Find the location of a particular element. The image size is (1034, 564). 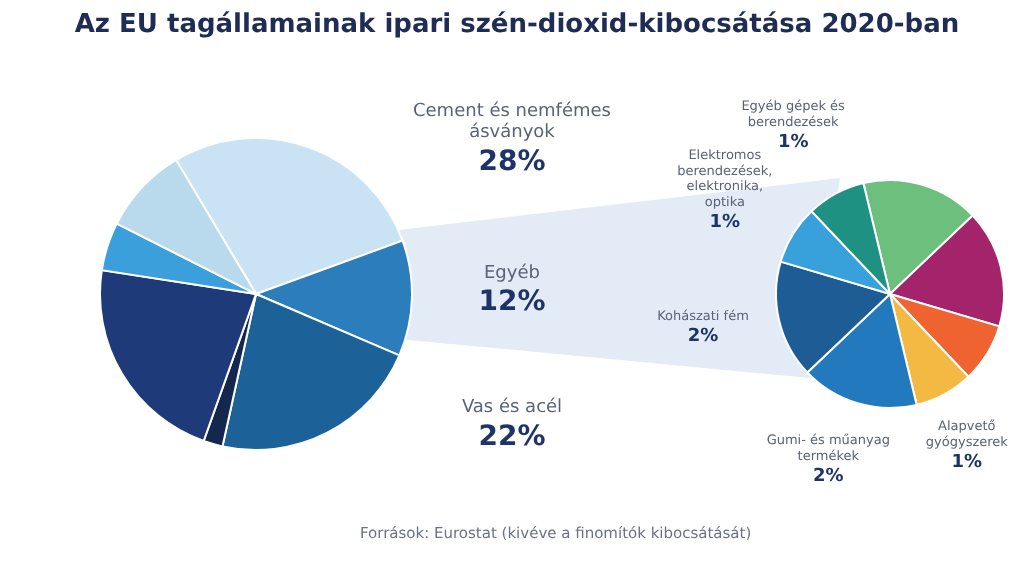

data-label: 12% is located at coordinates (512, 302).